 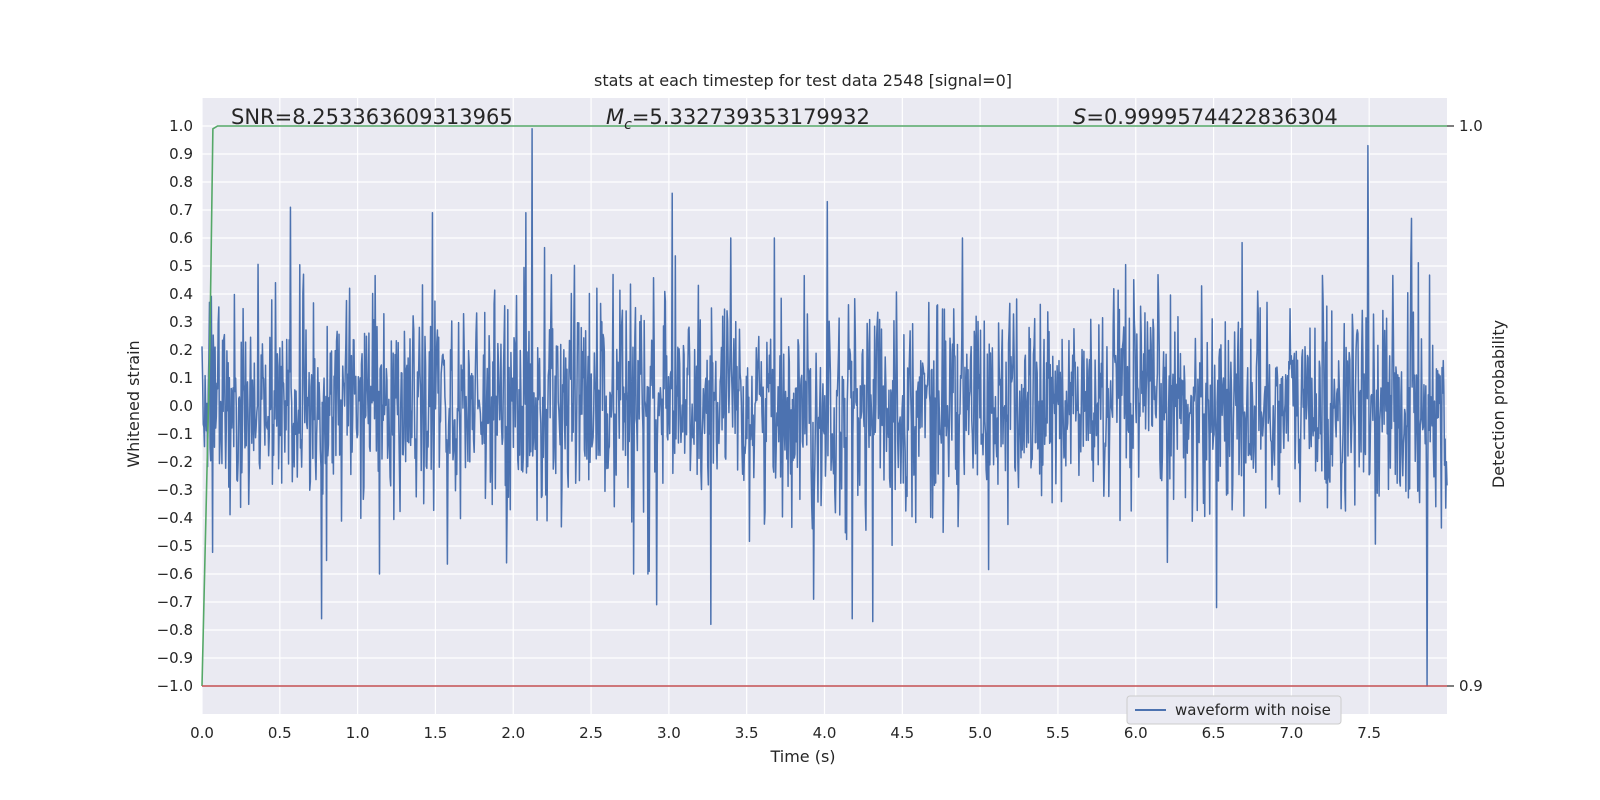 What do you see at coordinates (175, 462) in the screenshot?
I see `y-tick-label: −0.2` at bounding box center [175, 462].